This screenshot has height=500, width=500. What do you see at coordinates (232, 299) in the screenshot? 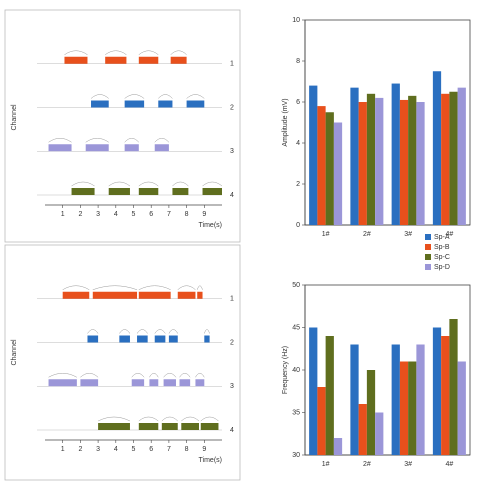
I see `row-label: 1` at bounding box center [232, 299].